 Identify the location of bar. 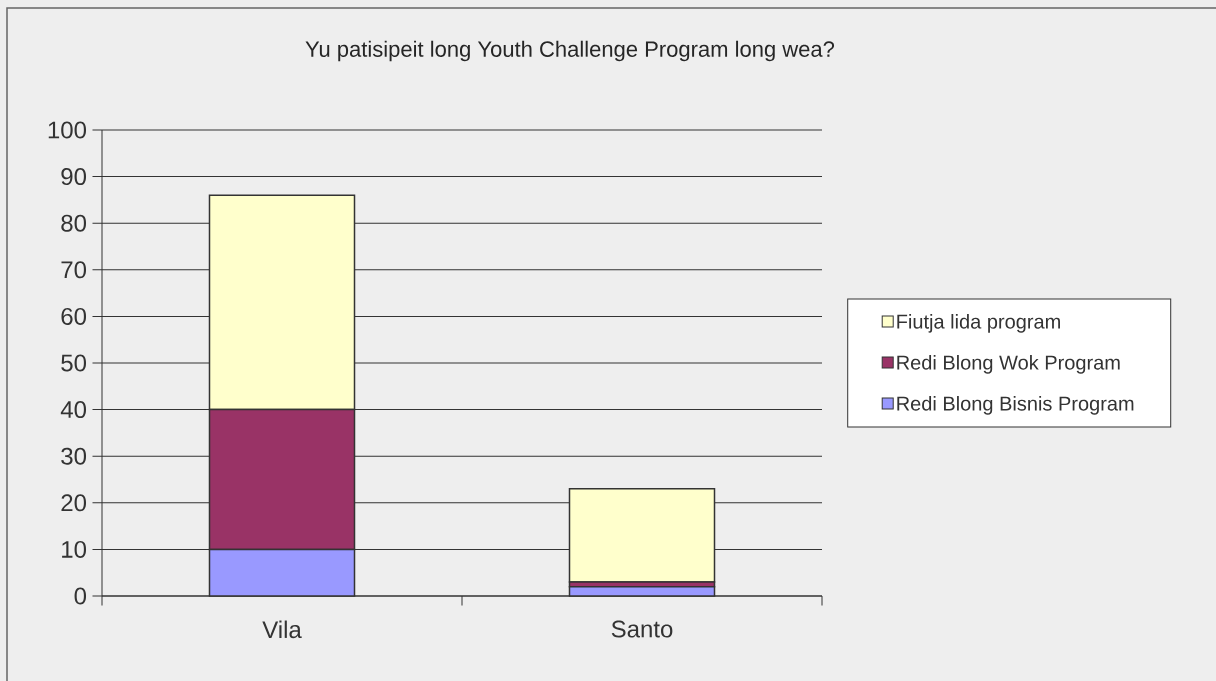
(642, 535).